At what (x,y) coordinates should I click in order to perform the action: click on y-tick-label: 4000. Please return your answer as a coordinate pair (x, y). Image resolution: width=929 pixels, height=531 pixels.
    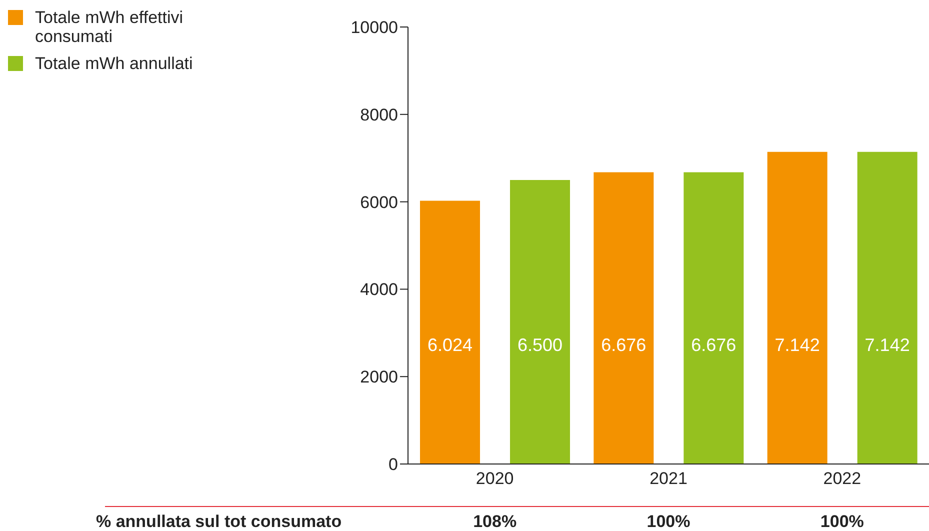
    Looking at the image, I should click on (379, 290).